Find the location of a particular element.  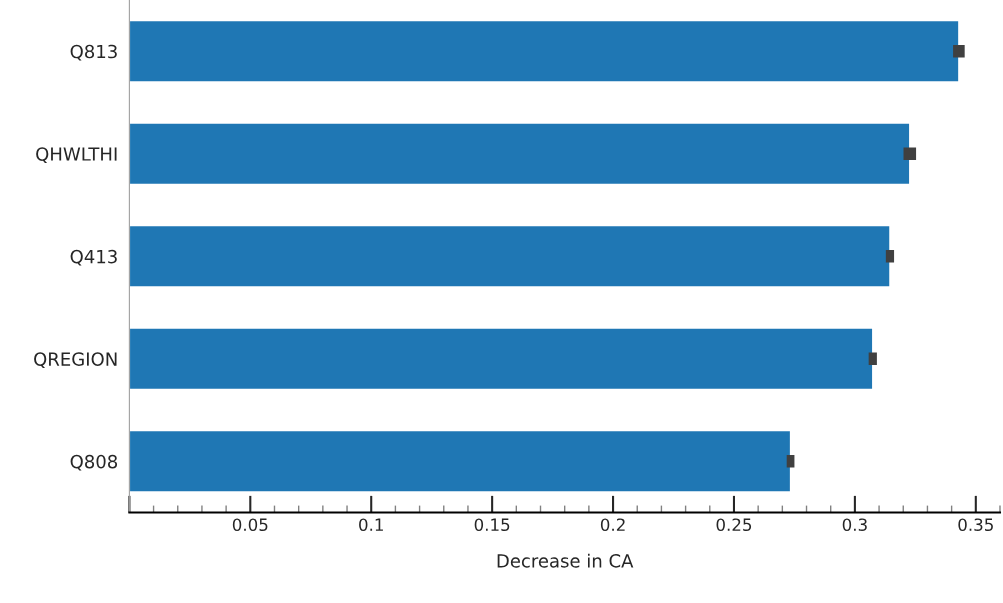

y-tick-label: Q813 is located at coordinates (93, 52).